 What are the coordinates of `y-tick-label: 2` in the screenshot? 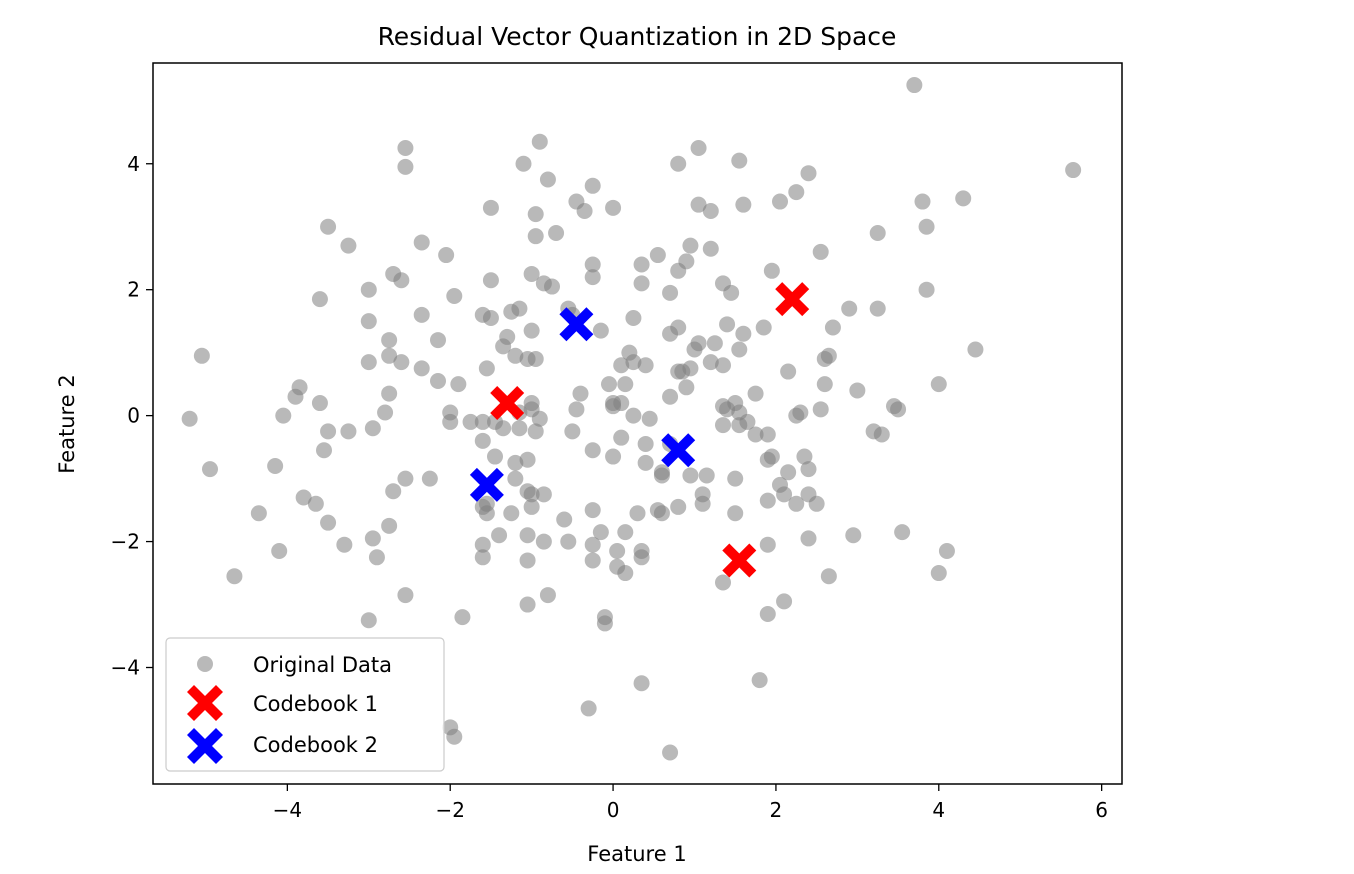 It's located at (133, 290).